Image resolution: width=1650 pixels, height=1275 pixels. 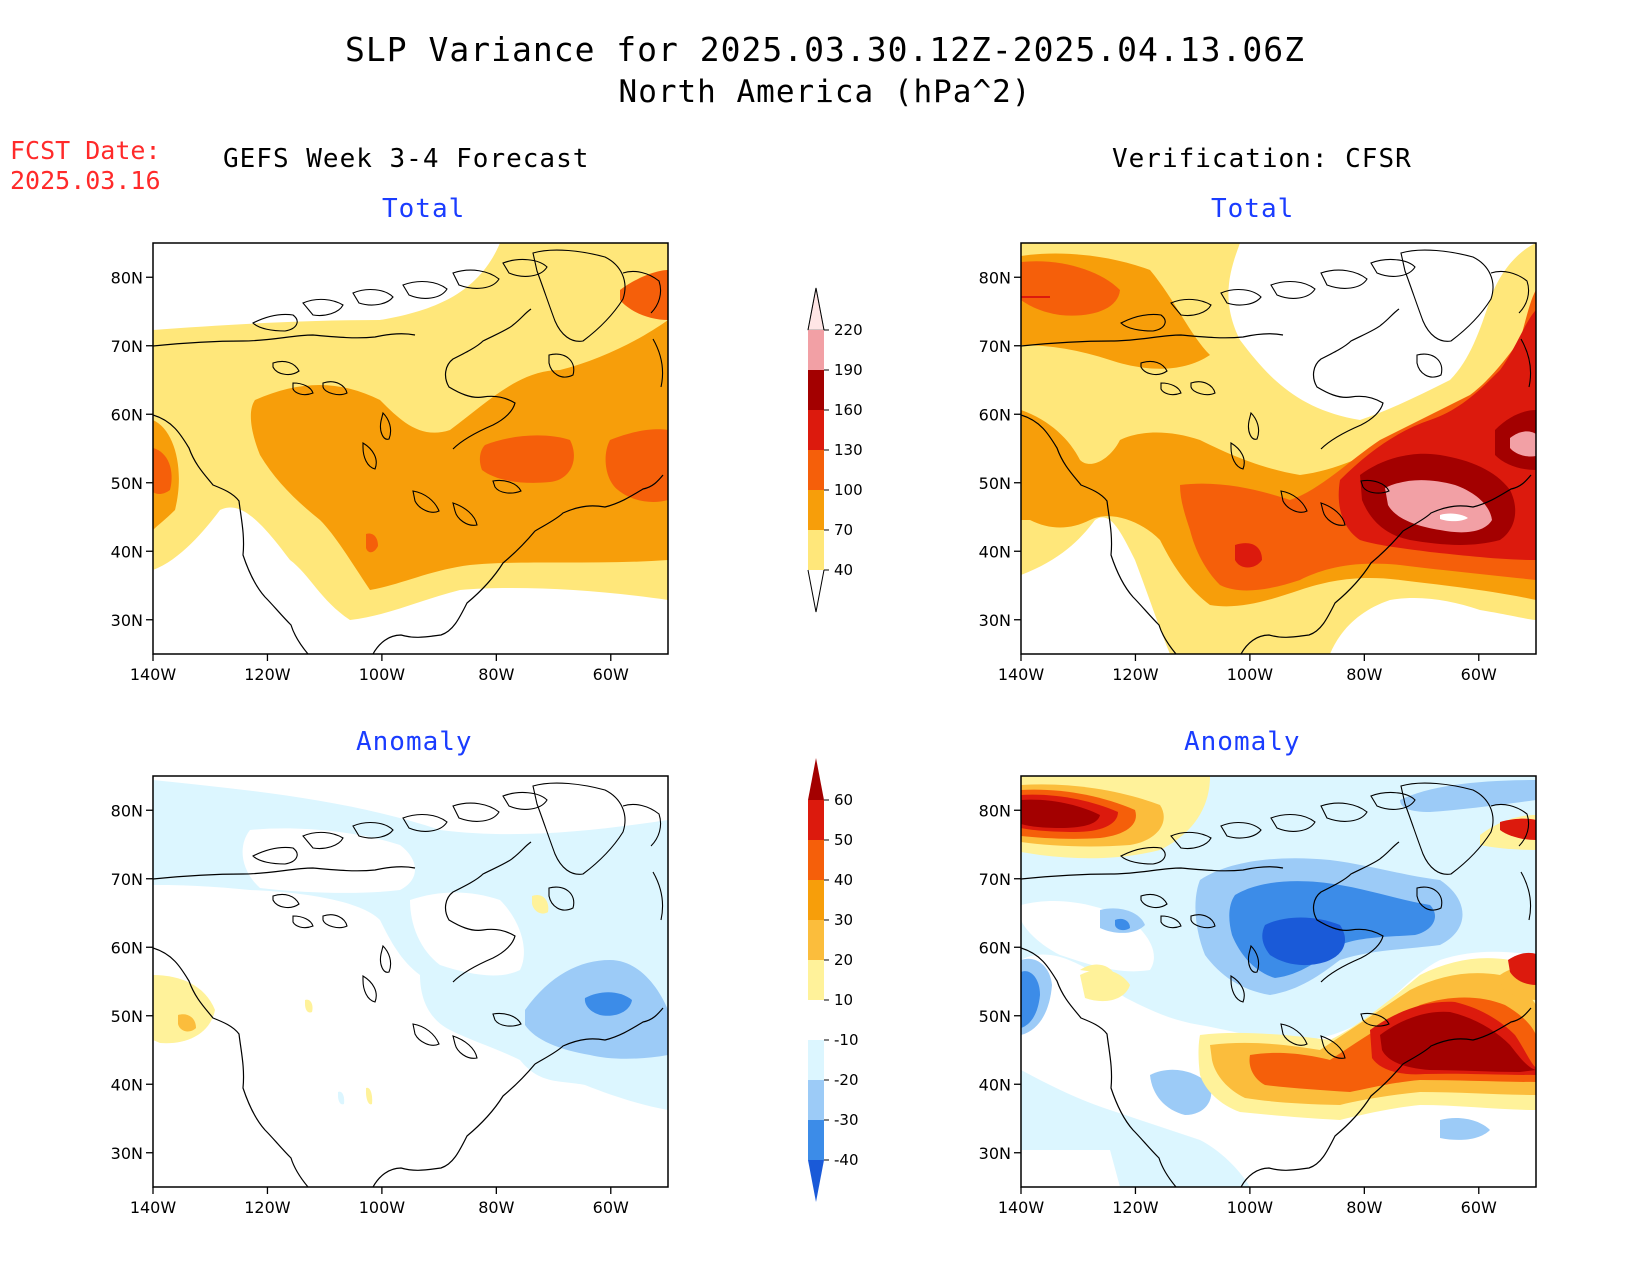 I want to click on fcst-date-value: 2025.03.16, so click(x=85, y=180).